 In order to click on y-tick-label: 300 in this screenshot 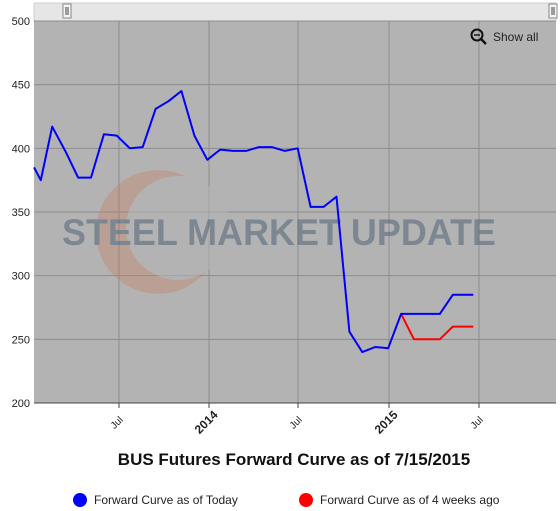, I will do `click(21, 277)`.